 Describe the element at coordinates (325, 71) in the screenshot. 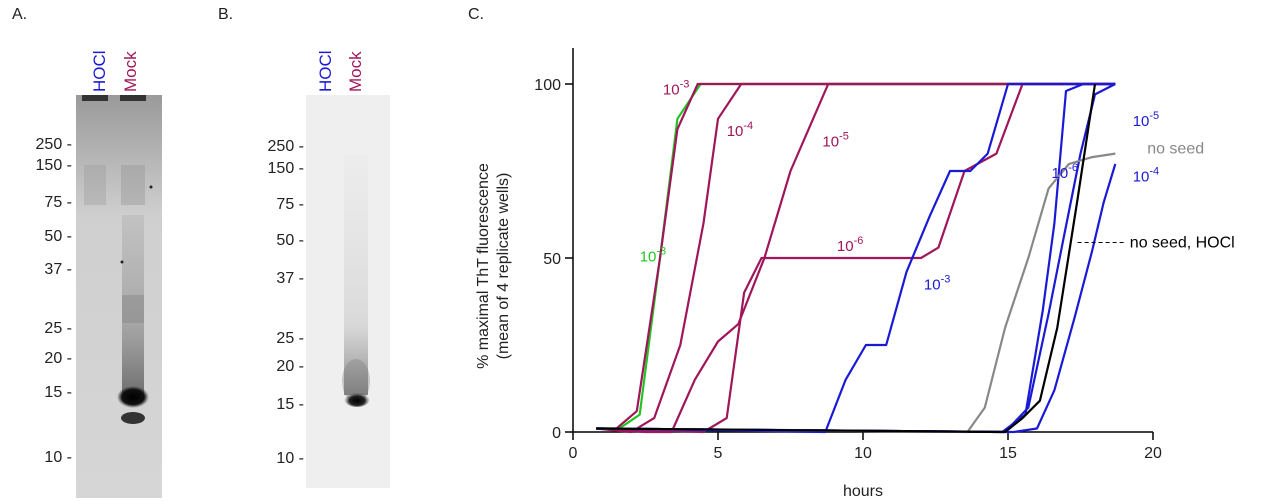

I see `gel-b-lane-hocl: HOCl` at that location.